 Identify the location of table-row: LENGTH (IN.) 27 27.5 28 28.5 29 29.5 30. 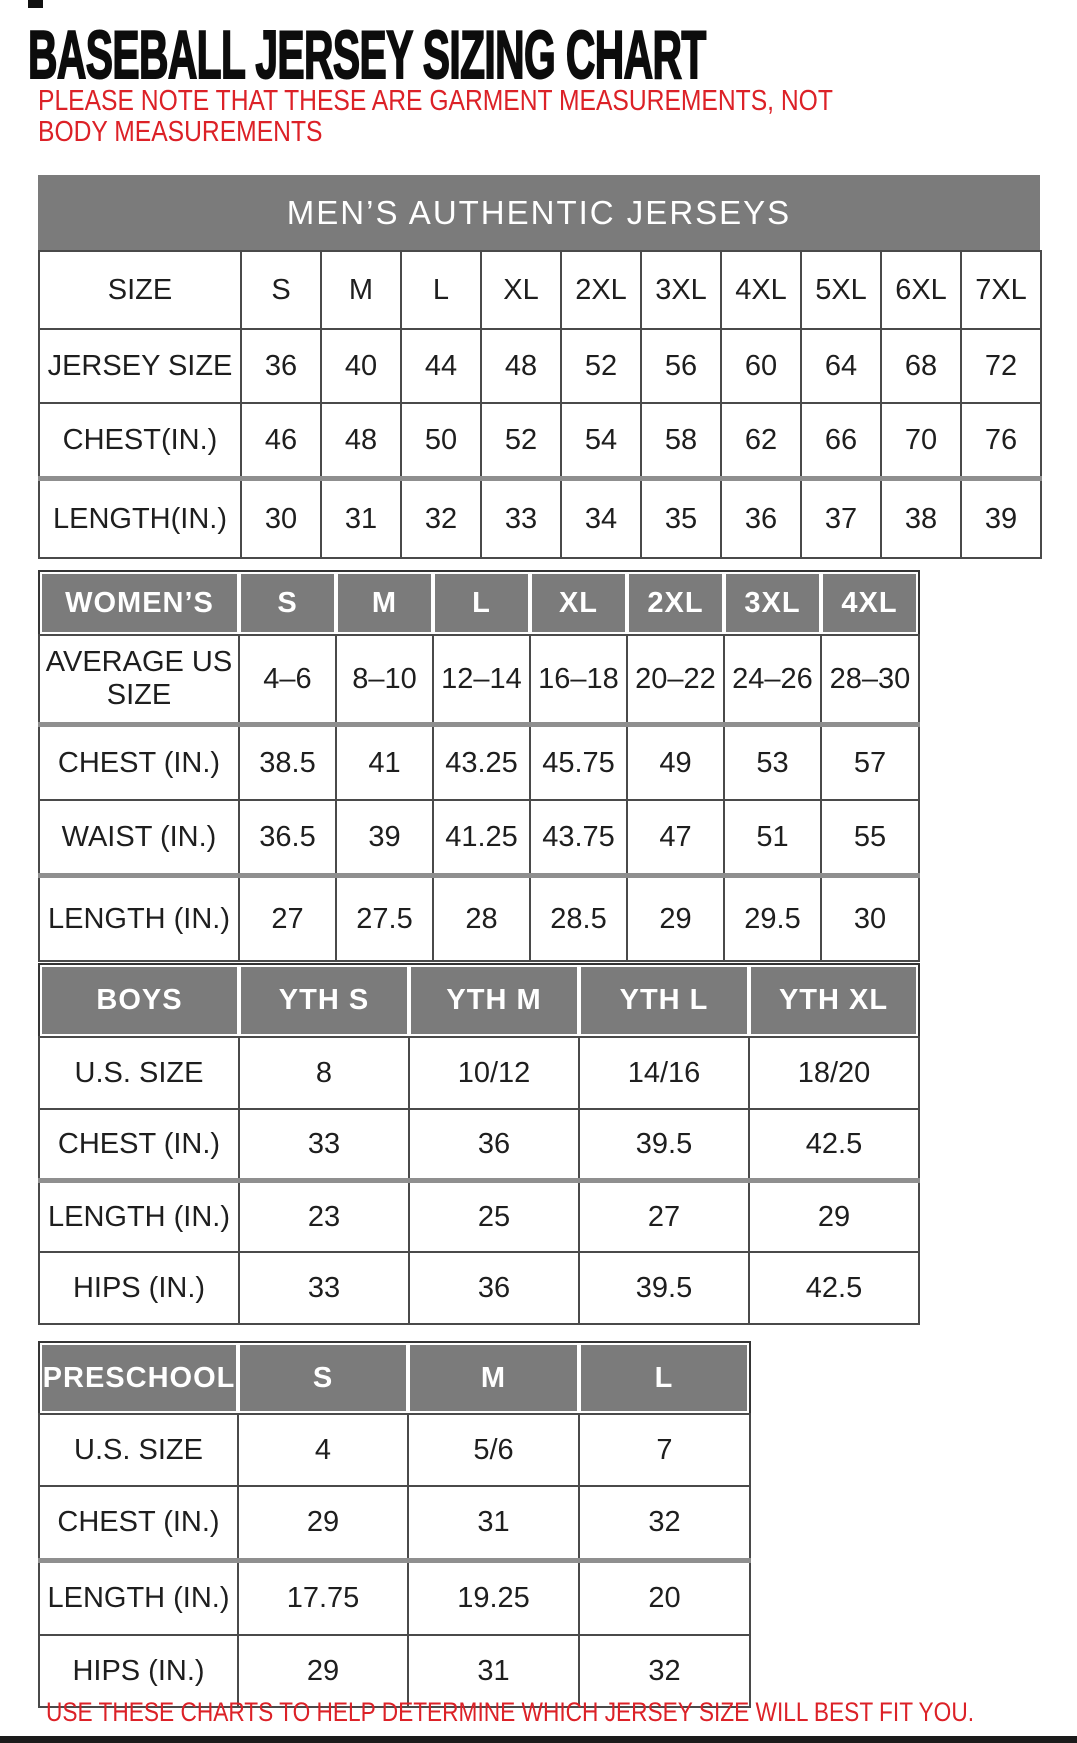
(479, 917).